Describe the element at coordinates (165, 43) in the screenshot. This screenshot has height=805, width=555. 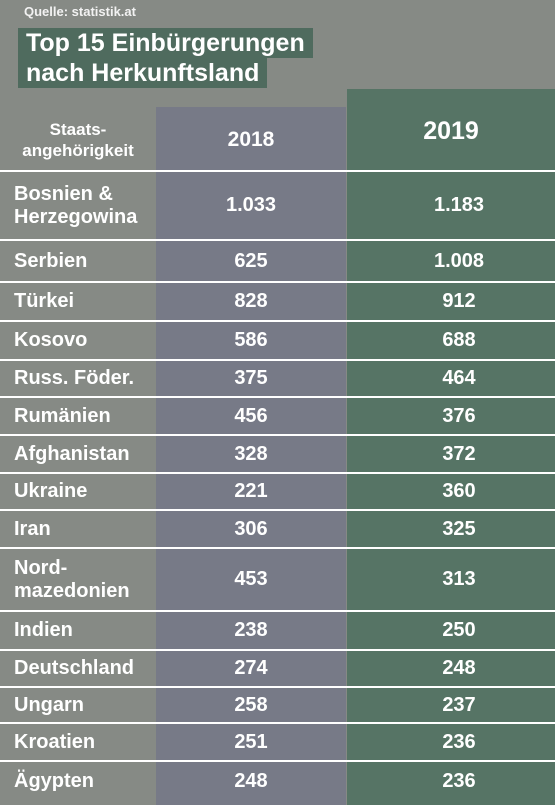
I see `title-line-1: Top 15 Einbürgerungen` at that location.